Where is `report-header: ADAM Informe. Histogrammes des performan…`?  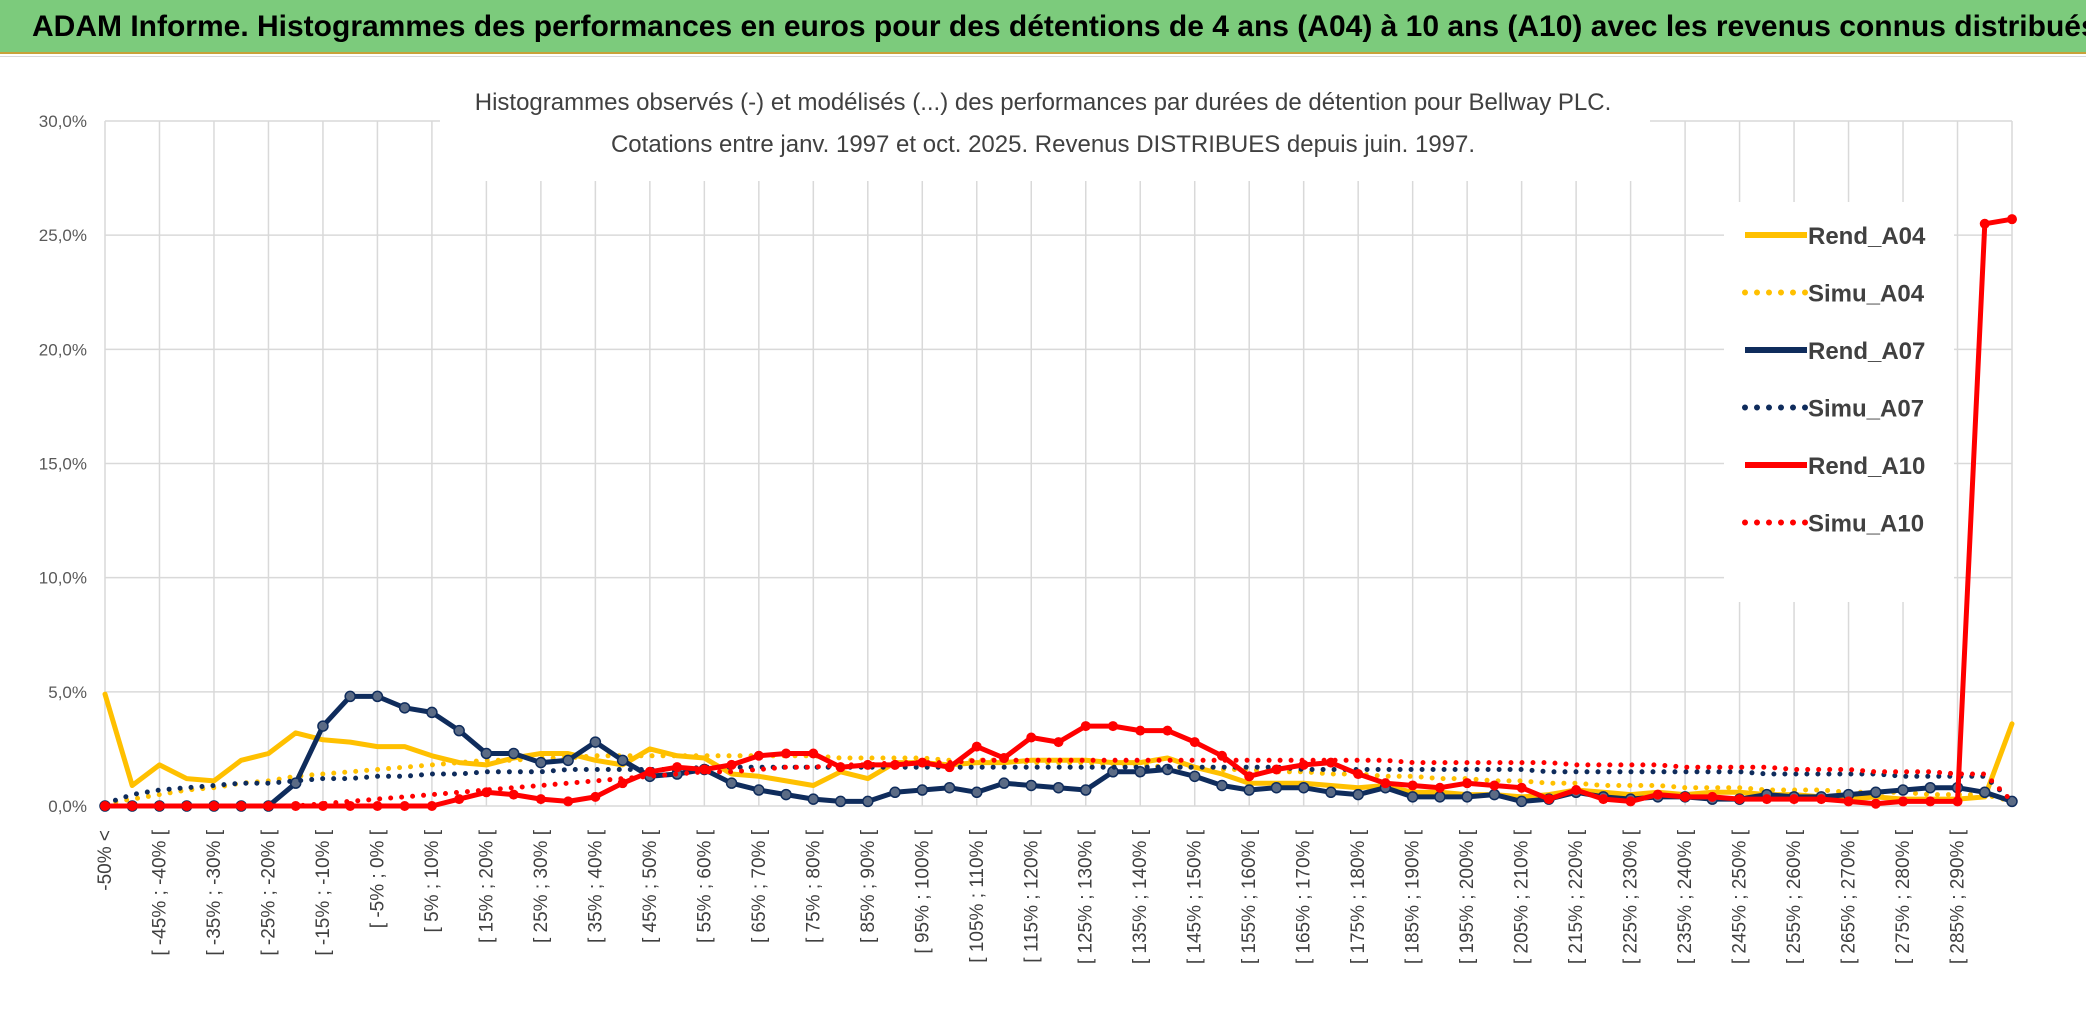 report-header: ADAM Informe. Histogrammes des performan… is located at coordinates (1043, 27).